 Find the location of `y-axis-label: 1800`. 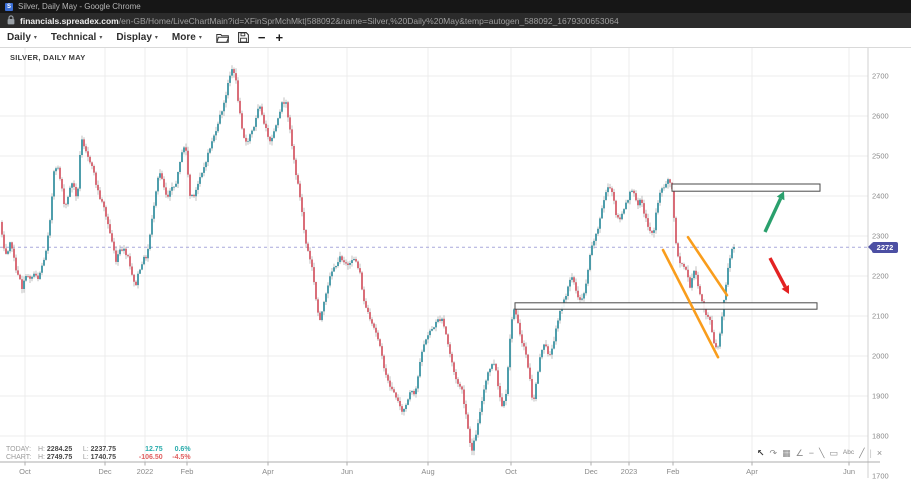

y-axis-label: 1800 is located at coordinates (880, 436).